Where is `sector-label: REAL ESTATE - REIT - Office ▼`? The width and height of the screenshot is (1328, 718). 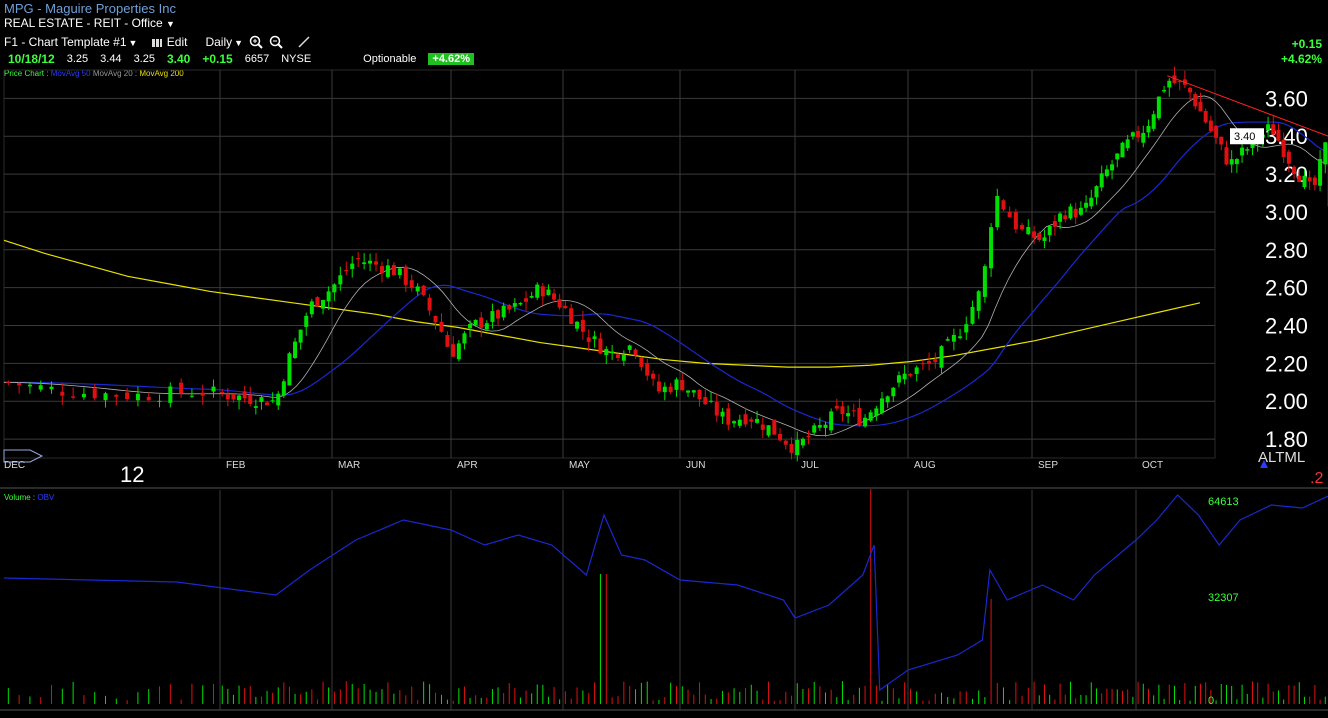
sector-label: REAL ESTATE - REIT - Office ▼ is located at coordinates (89, 23).